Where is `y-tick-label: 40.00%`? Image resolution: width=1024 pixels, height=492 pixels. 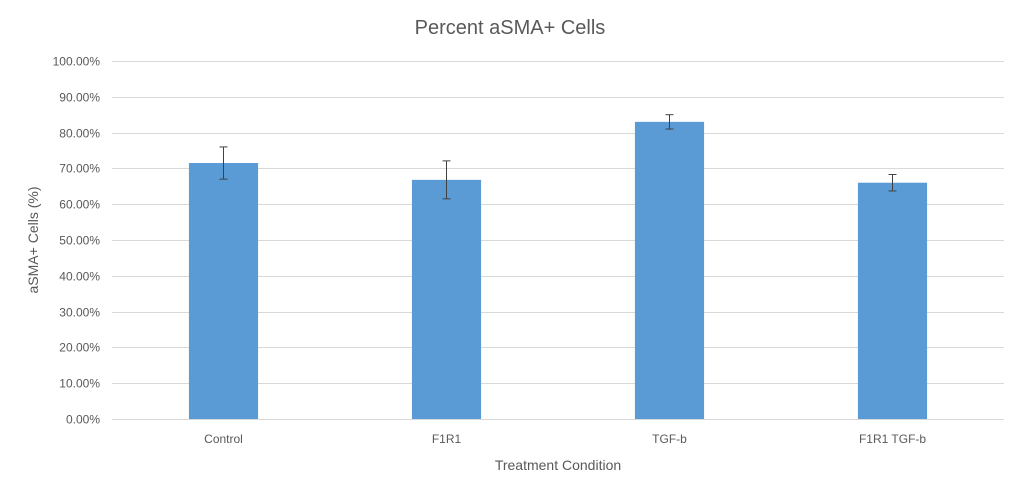 y-tick-label: 40.00% is located at coordinates (79, 277).